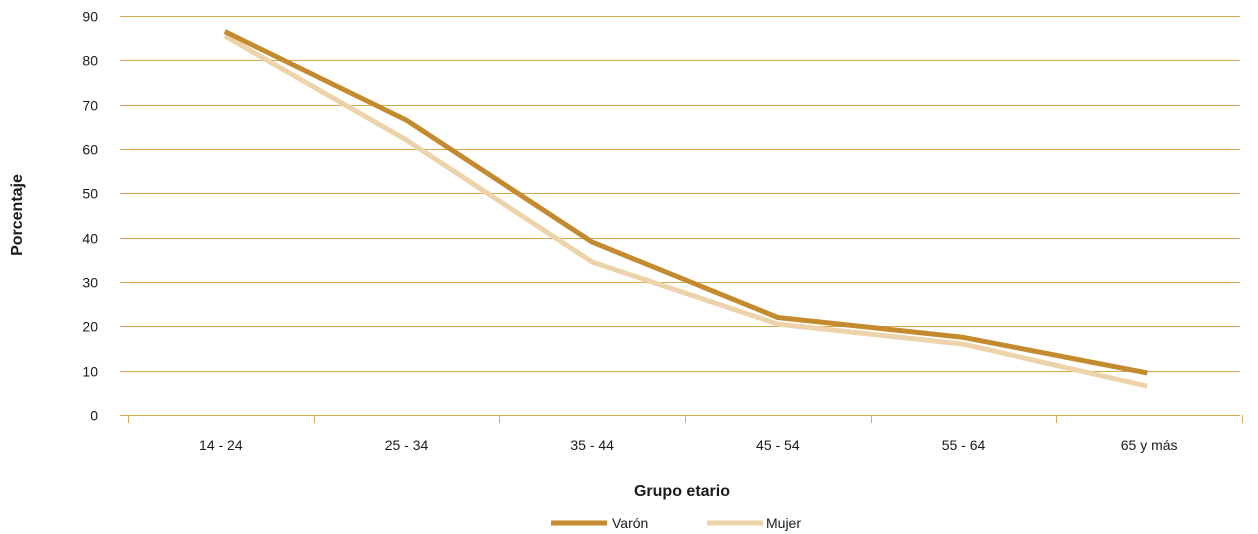  Describe the element at coordinates (94, 416) in the screenshot. I see `y-tick-label: 0` at that location.